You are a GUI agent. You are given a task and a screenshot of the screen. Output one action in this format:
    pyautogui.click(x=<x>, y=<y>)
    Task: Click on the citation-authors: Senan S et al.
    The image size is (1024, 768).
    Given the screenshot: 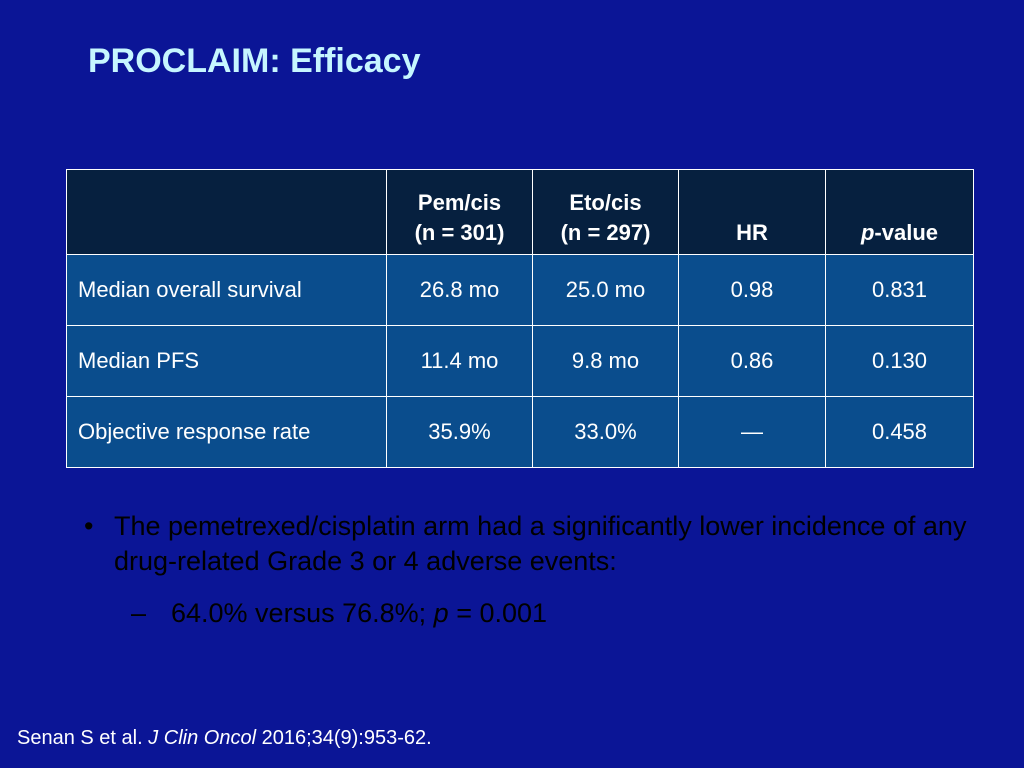 What is the action you would take?
    pyautogui.click(x=83, y=738)
    